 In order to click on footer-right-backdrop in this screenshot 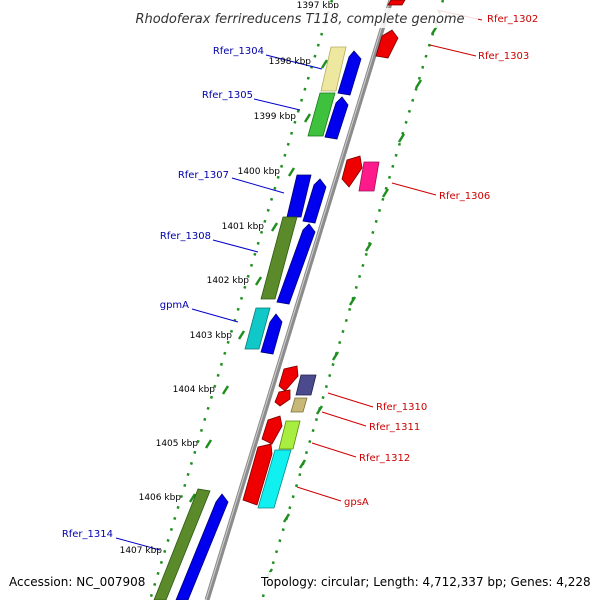, I will do `click(426, 582)`.